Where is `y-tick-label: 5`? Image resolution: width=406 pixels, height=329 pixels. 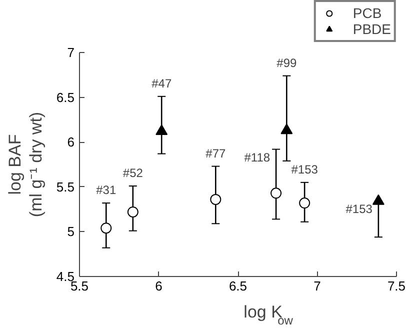
y-tick-label: 5 is located at coordinates (71, 232).